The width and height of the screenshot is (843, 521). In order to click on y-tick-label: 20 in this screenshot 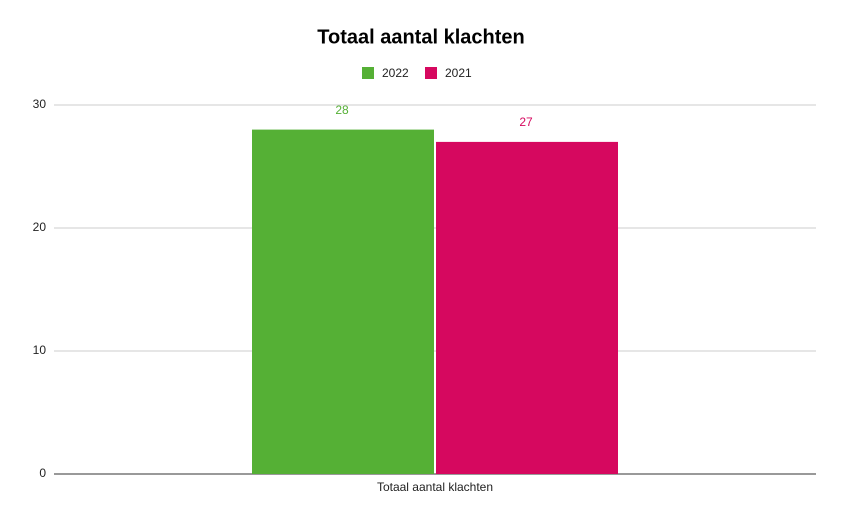, I will do `click(40, 227)`.